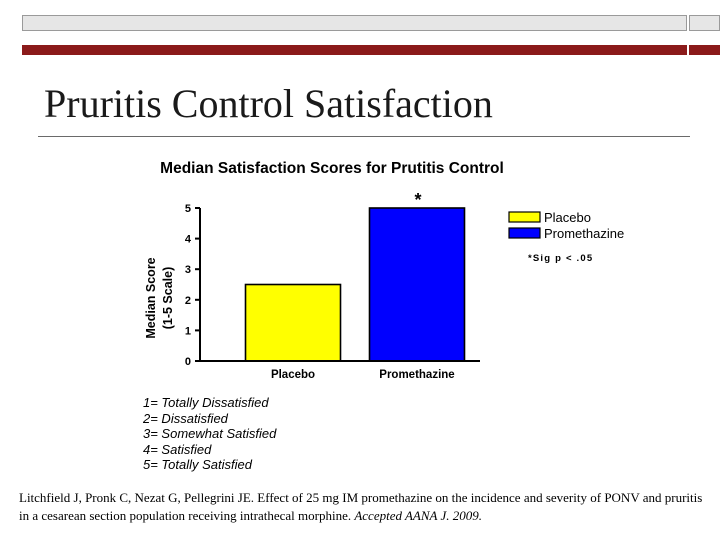 This screenshot has width=720, height=540. What do you see at coordinates (198, 464) in the screenshot?
I see `scale-key-item: 5= Totally Satisfied` at bounding box center [198, 464].